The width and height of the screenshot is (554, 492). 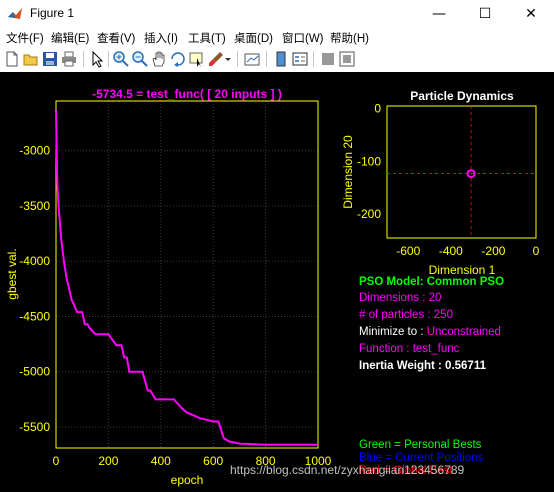 What do you see at coordinates (406, 315) in the screenshot?
I see `particles-text: # of particles : 250` at bounding box center [406, 315].